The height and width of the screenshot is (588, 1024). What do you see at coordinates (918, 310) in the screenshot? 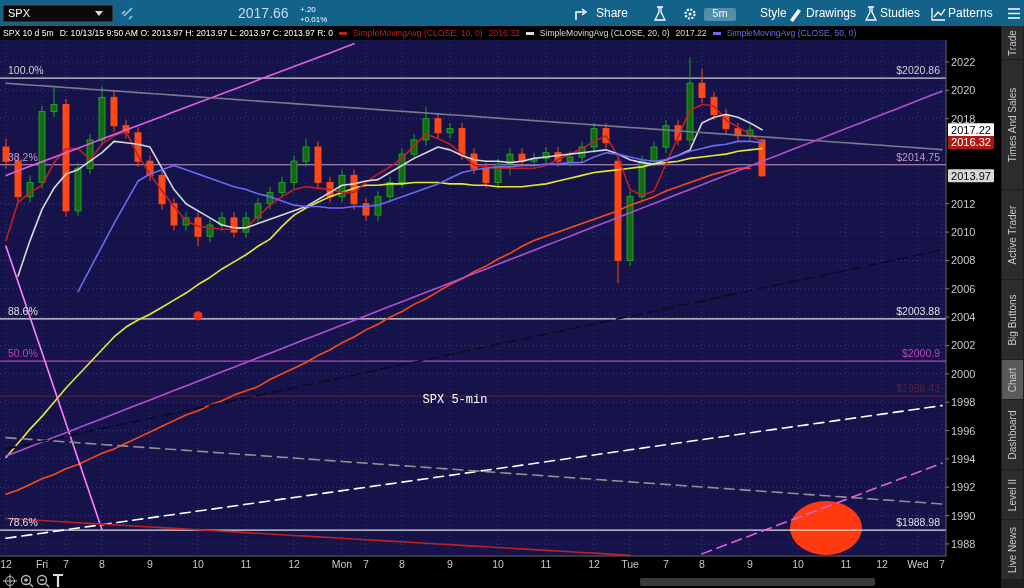
I see `ref-line-label: $2003.88` at bounding box center [918, 310].